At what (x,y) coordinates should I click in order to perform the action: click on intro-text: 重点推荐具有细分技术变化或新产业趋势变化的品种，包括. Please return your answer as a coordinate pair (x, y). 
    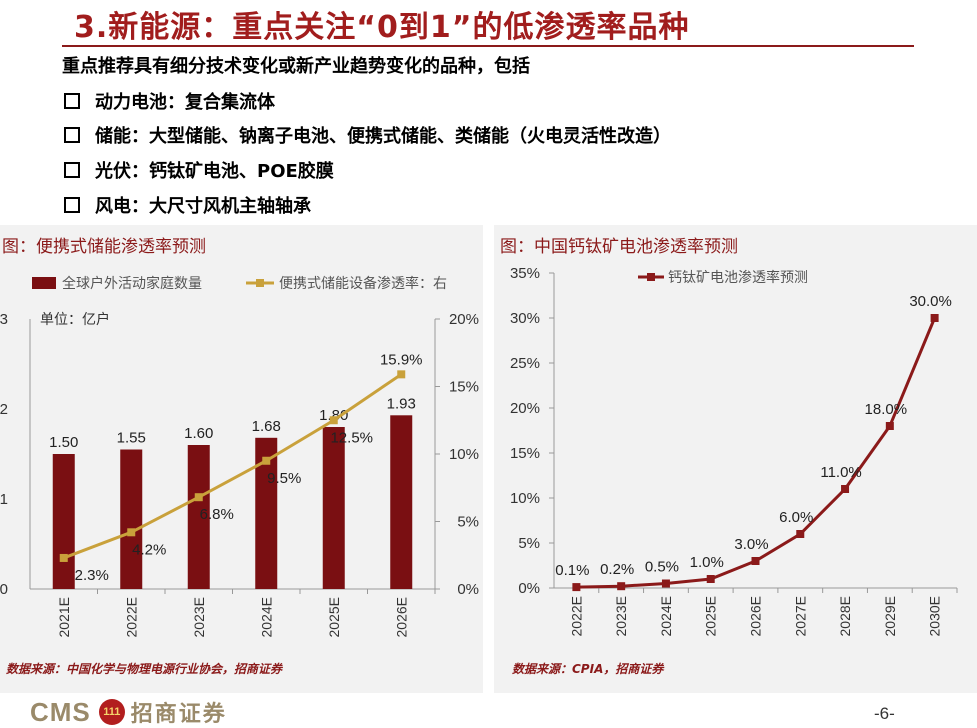
    Looking at the image, I should click on (296, 66).